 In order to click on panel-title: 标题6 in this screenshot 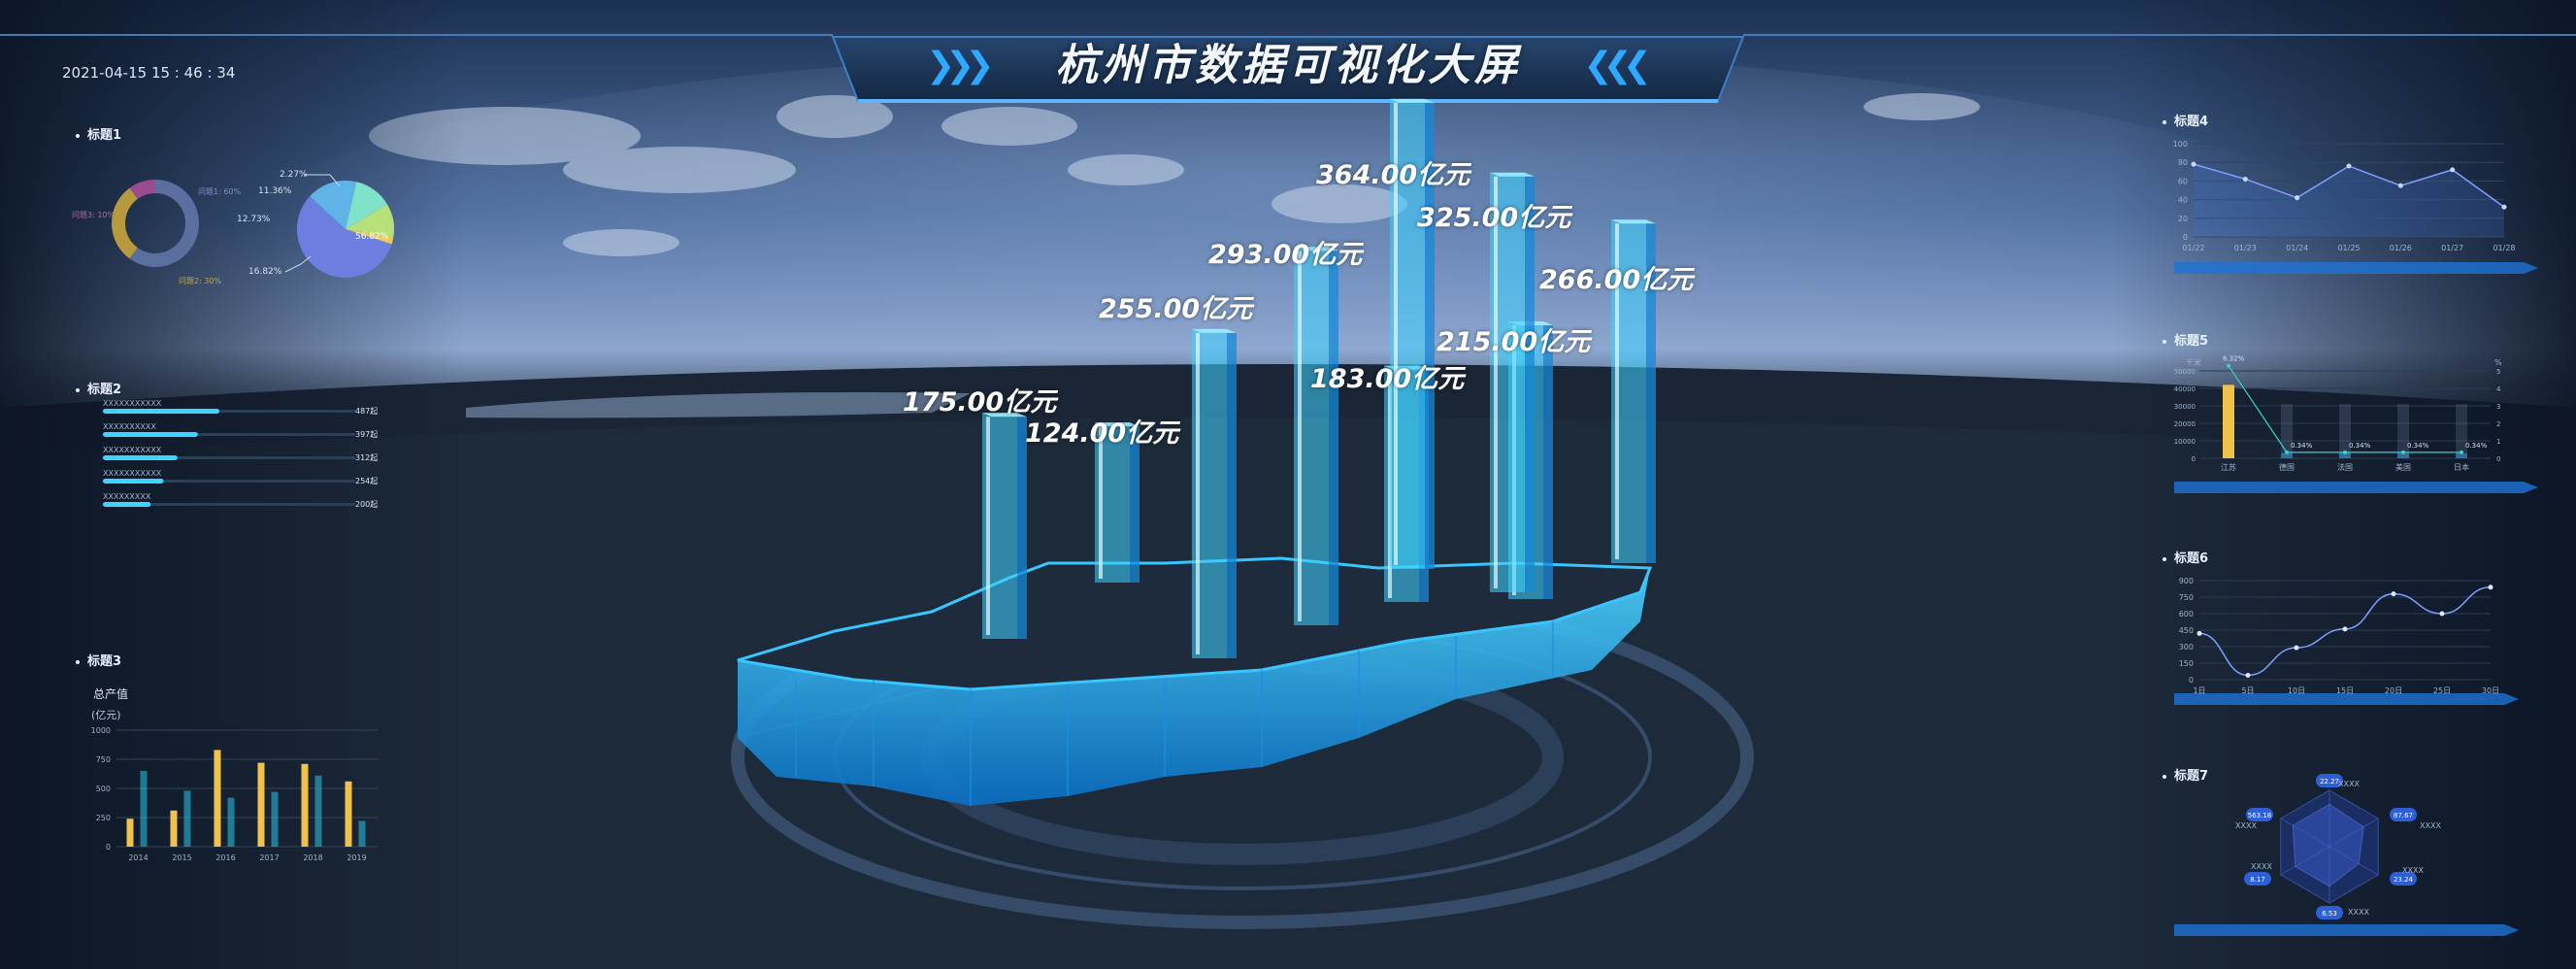, I will do `click(2185, 557)`.